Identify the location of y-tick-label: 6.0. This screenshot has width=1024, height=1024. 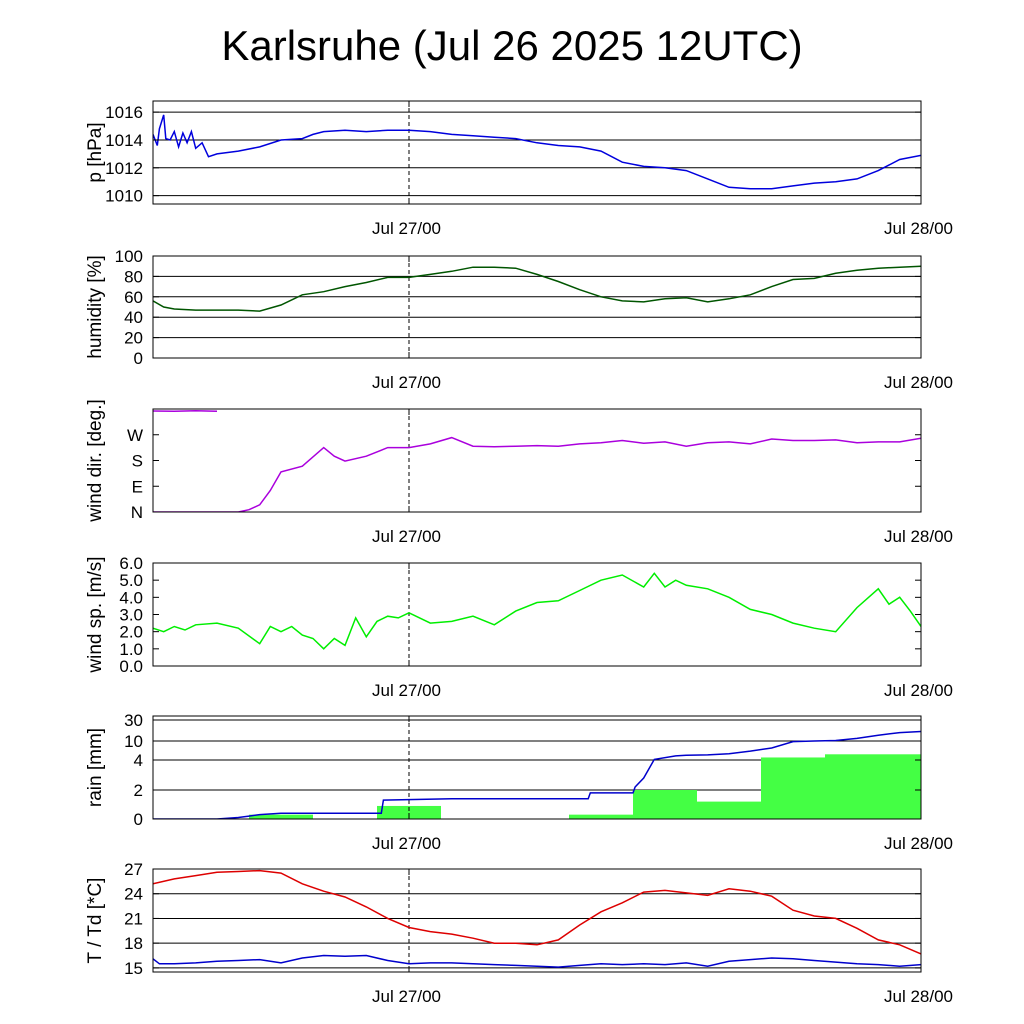
(131, 563).